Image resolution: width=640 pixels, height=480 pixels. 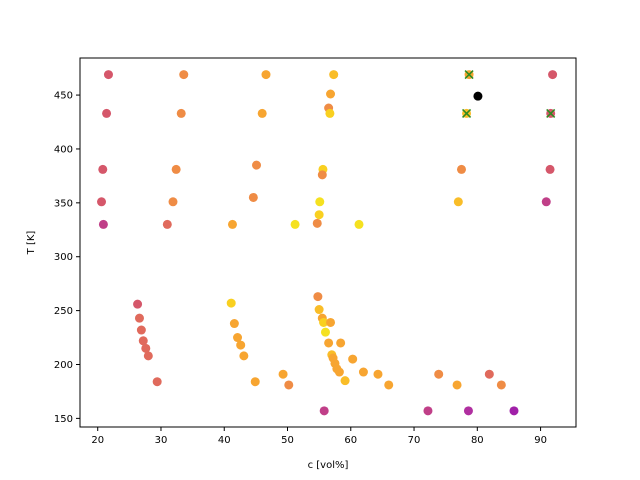 I want to click on x-tick-label: 20, so click(x=97, y=440).